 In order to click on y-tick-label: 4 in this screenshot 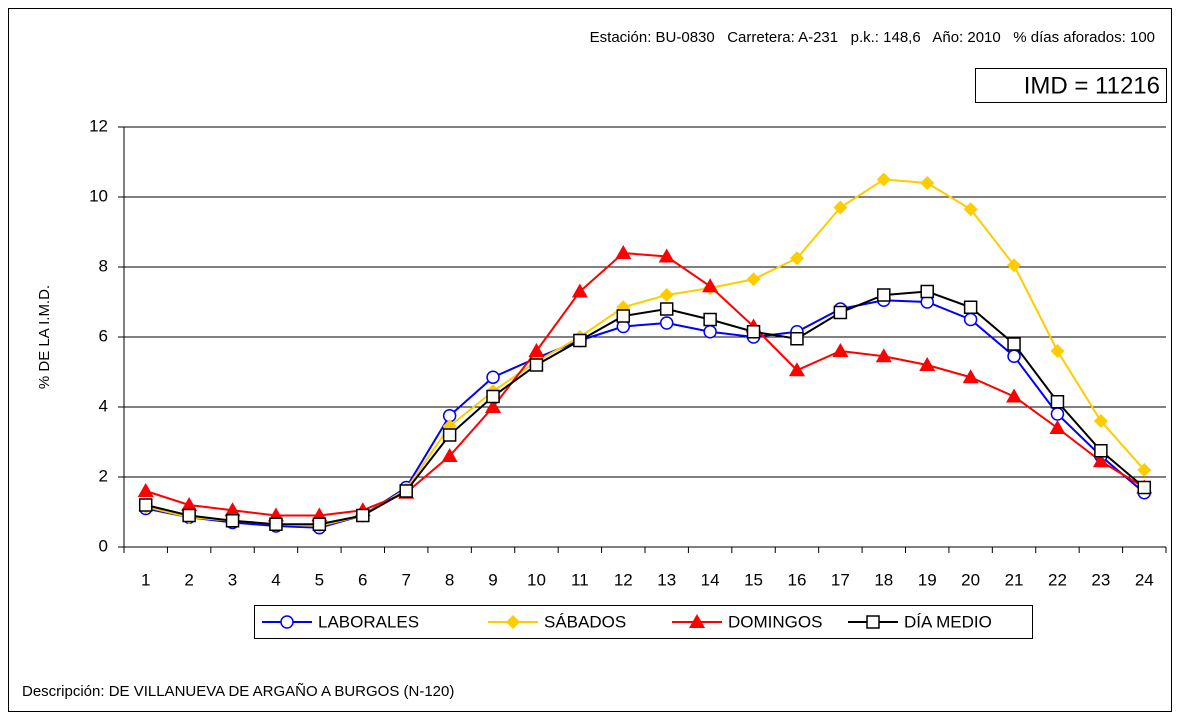, I will do `click(103, 405)`.